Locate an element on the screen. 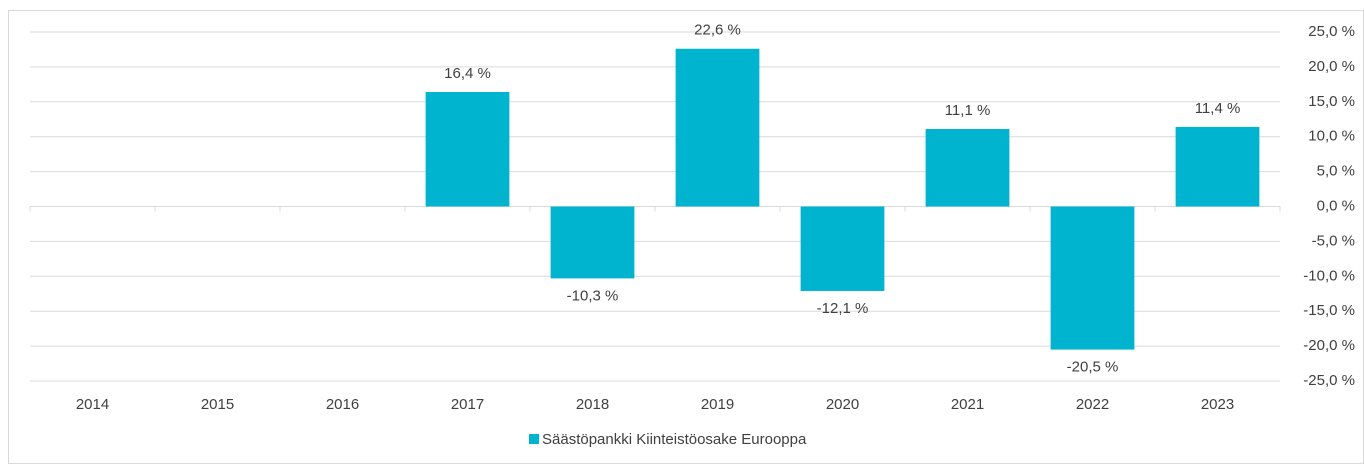 This screenshot has width=1364, height=464. y-tick-label: 0,0 % is located at coordinates (1336, 205).